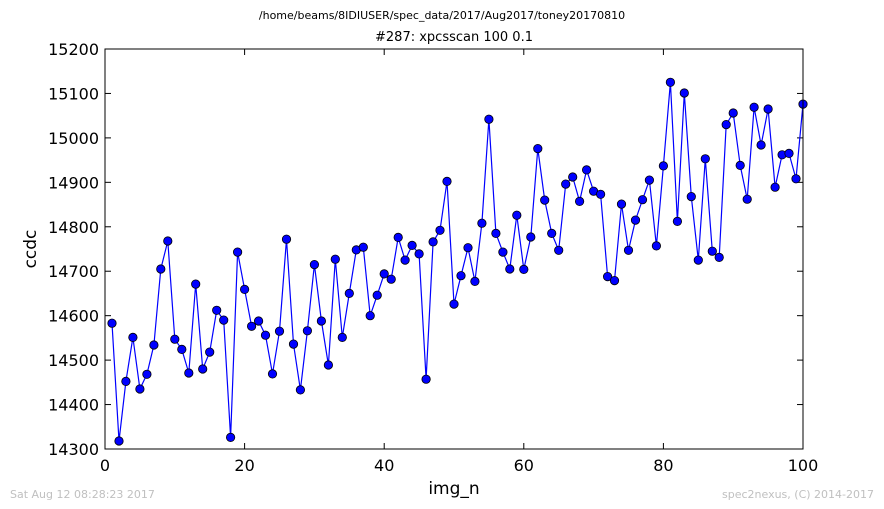 Image resolution: width=884 pixels, height=509 pixels. Describe the element at coordinates (73, 49) in the screenshot. I see `y-tick-label: 15200` at that location.